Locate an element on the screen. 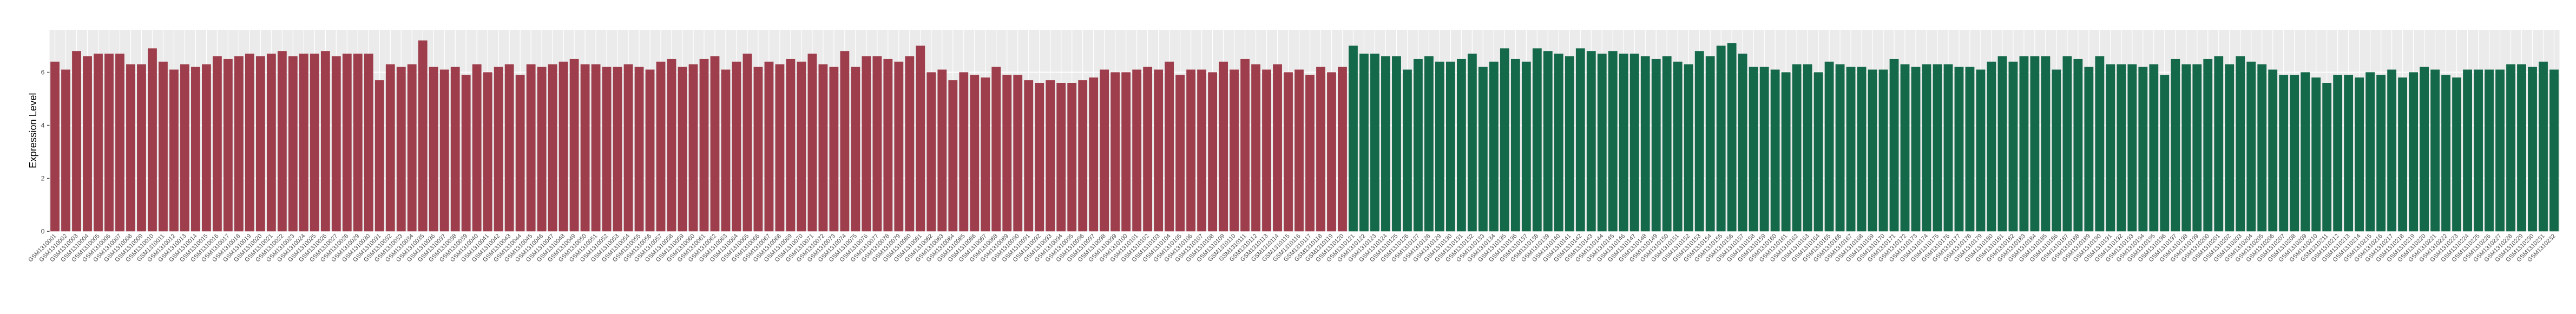  y-axis-label: Expression Level is located at coordinates (32, 130).